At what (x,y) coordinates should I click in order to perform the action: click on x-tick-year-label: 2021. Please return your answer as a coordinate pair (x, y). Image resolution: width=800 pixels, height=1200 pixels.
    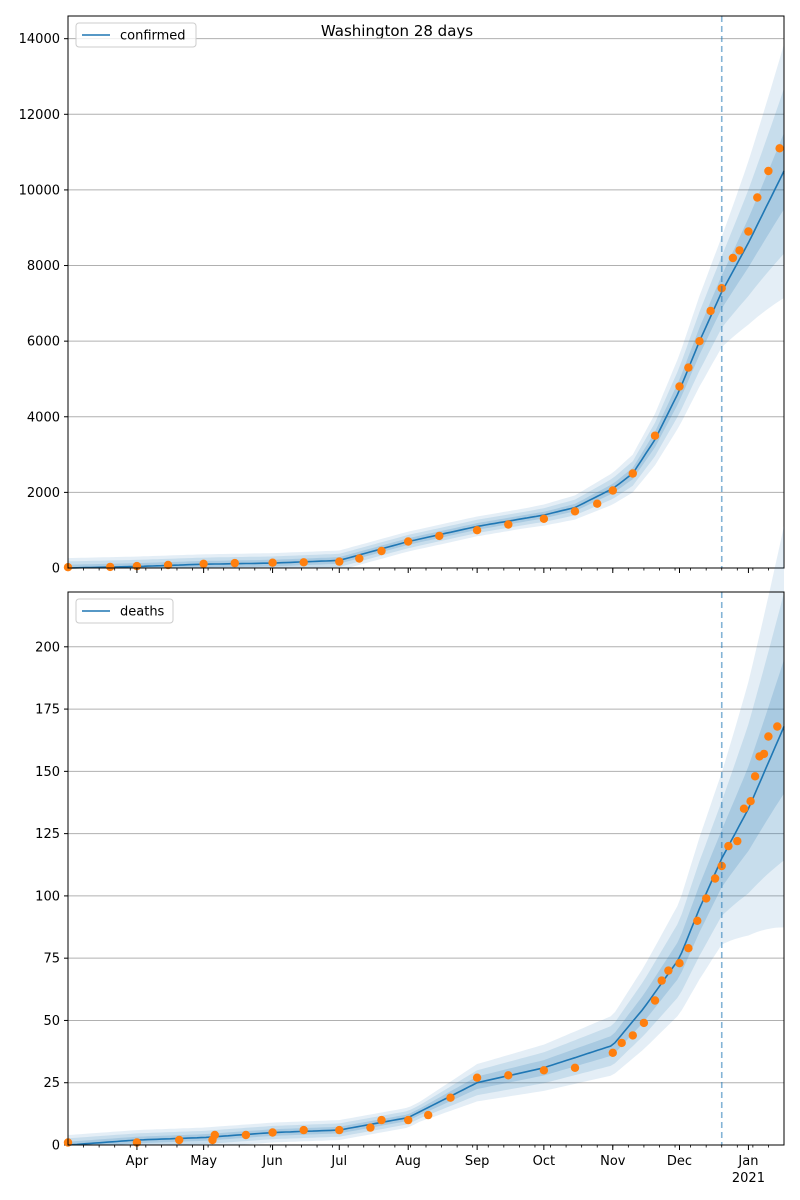
    Looking at the image, I should click on (748, 1178).